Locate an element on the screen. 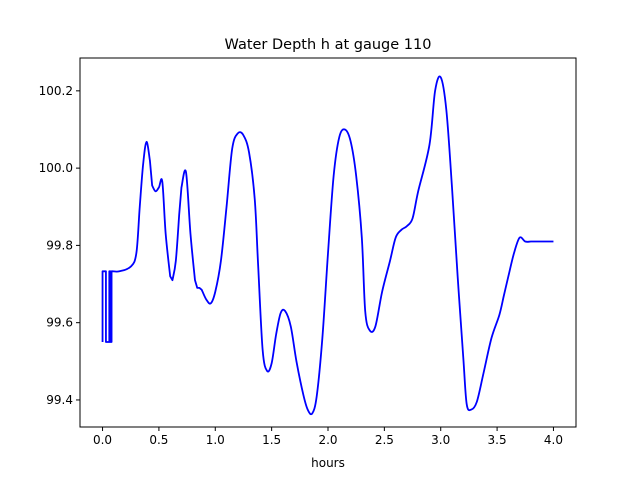 The height and width of the screenshot is (480, 640). y-tick-label: 99.4 is located at coordinates (59, 400).